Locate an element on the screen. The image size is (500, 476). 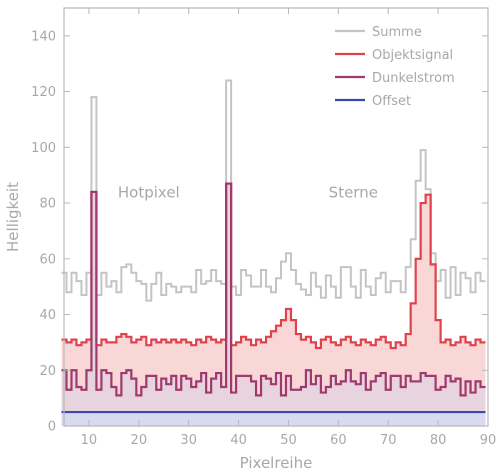
legend-label: Summe is located at coordinates (397, 32).